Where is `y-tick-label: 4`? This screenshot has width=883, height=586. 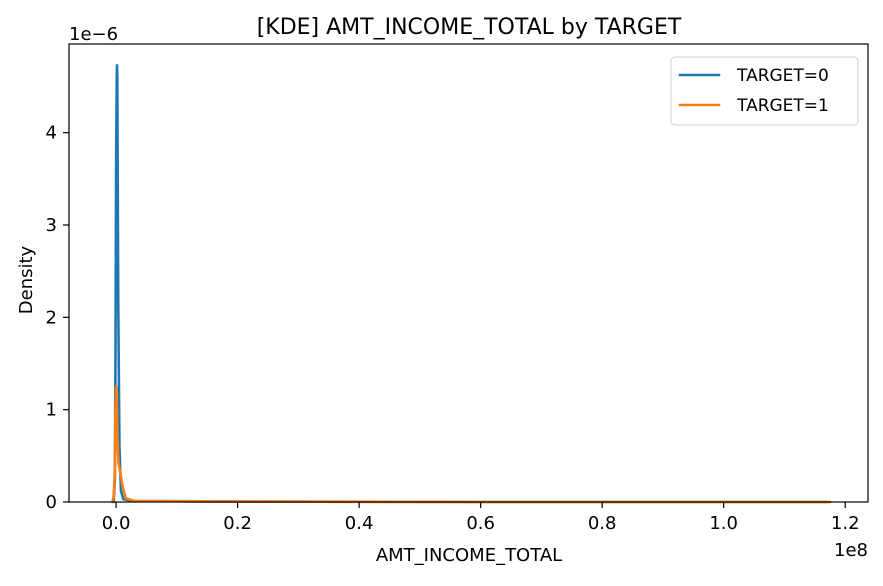 y-tick-label: 4 is located at coordinates (51, 133).